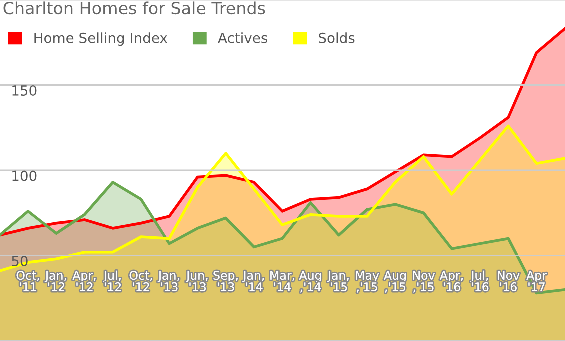  Describe the element at coordinates (243, 38) in the screenshot. I see `legend-label: Actives` at that location.